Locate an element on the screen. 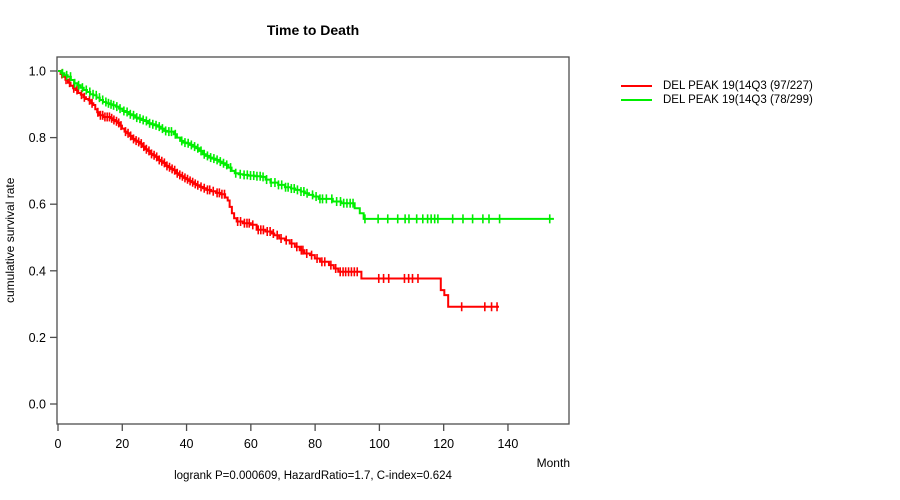  x-tick-label: 80 is located at coordinates (315, 444).